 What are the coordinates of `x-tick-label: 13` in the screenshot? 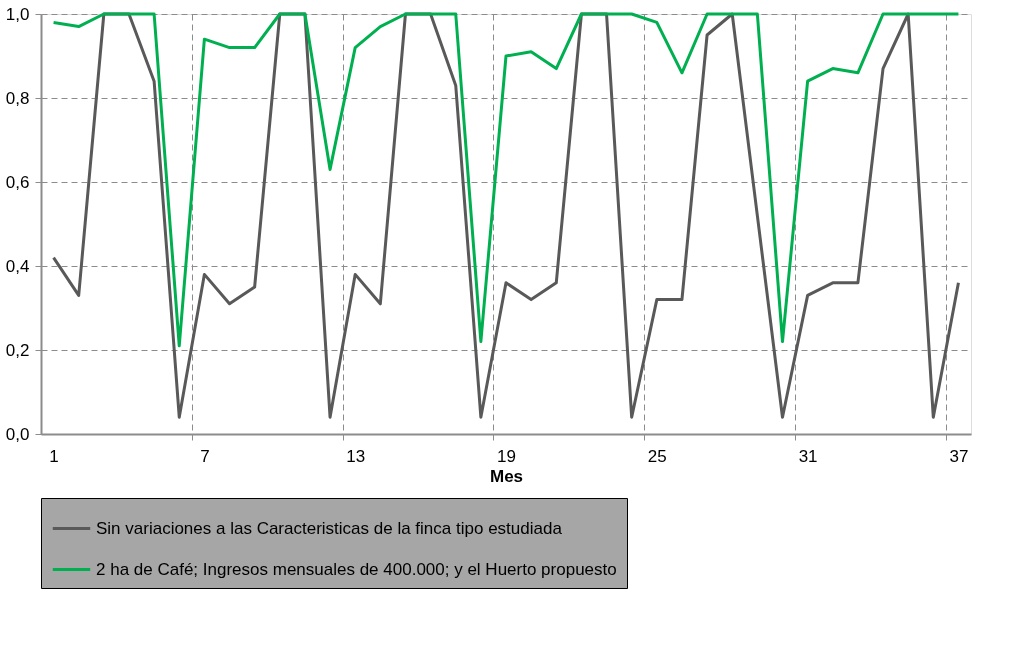 It's located at (356, 456).